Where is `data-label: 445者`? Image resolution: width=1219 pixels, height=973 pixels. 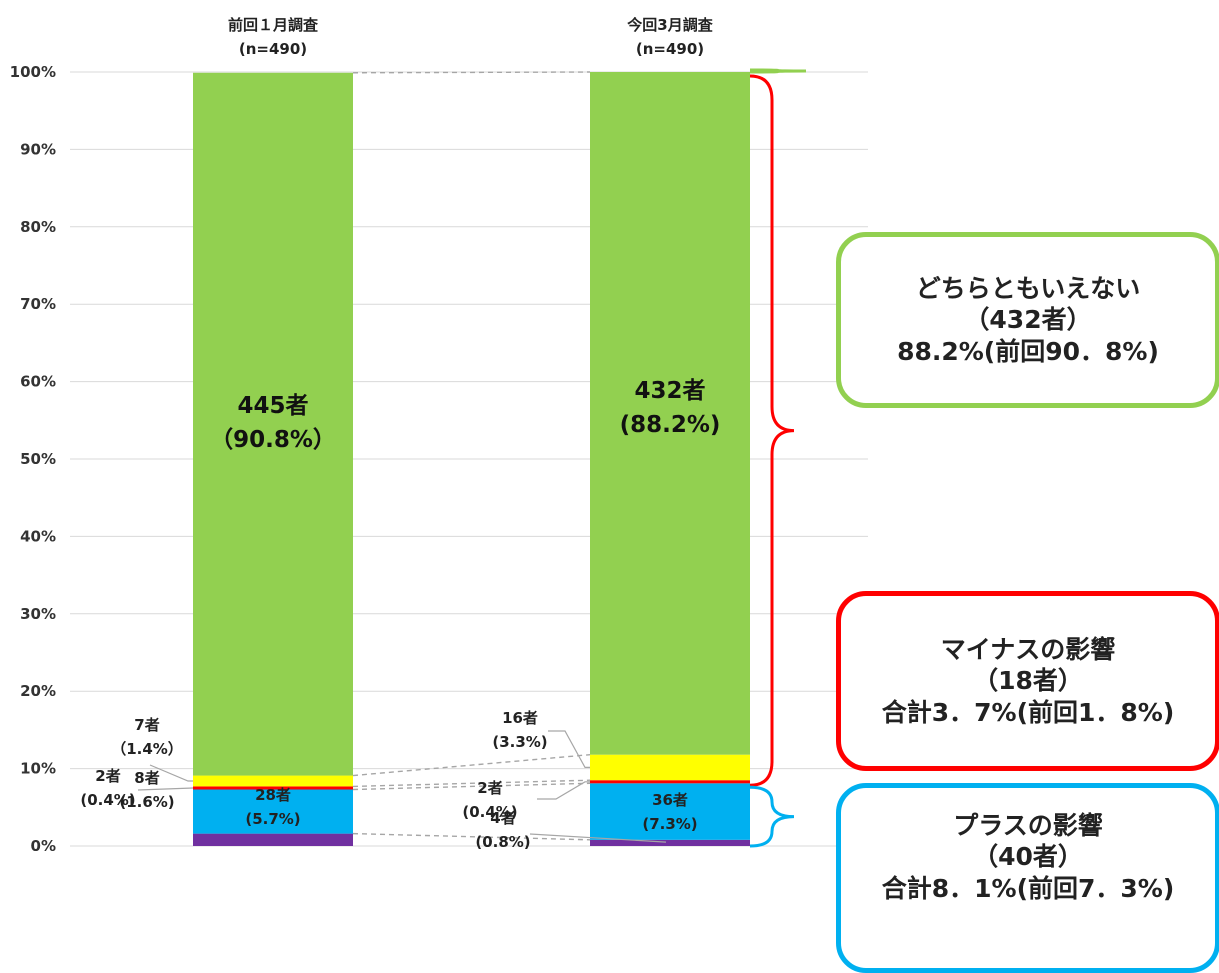
data-label: 445者 is located at coordinates (272, 406).